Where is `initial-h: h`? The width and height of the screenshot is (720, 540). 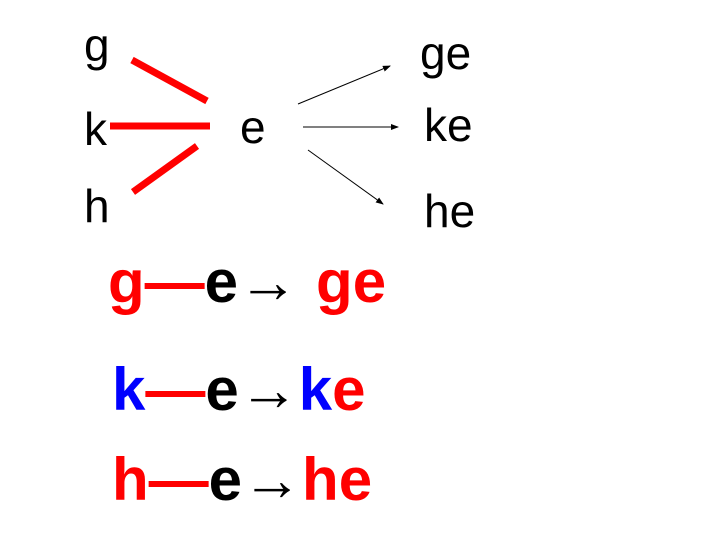
initial-h: h is located at coordinates (97, 206).